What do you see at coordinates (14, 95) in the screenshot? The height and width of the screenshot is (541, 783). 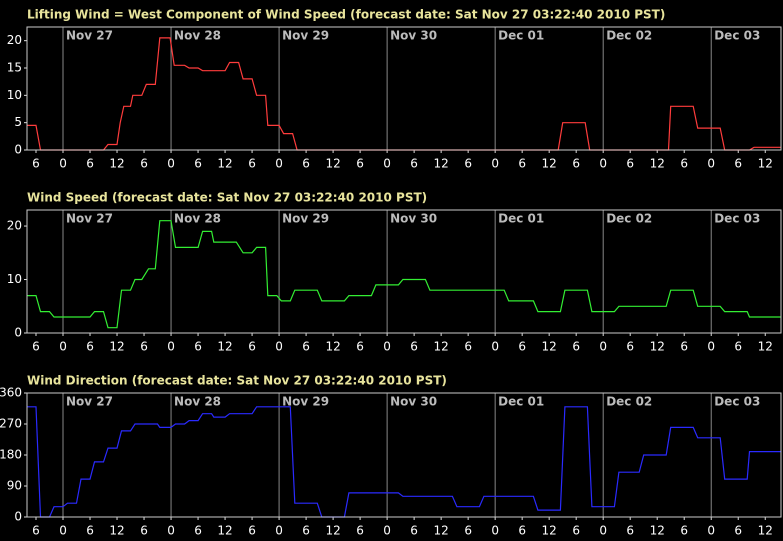 I see `y-tick-label: 10` at bounding box center [14, 95].